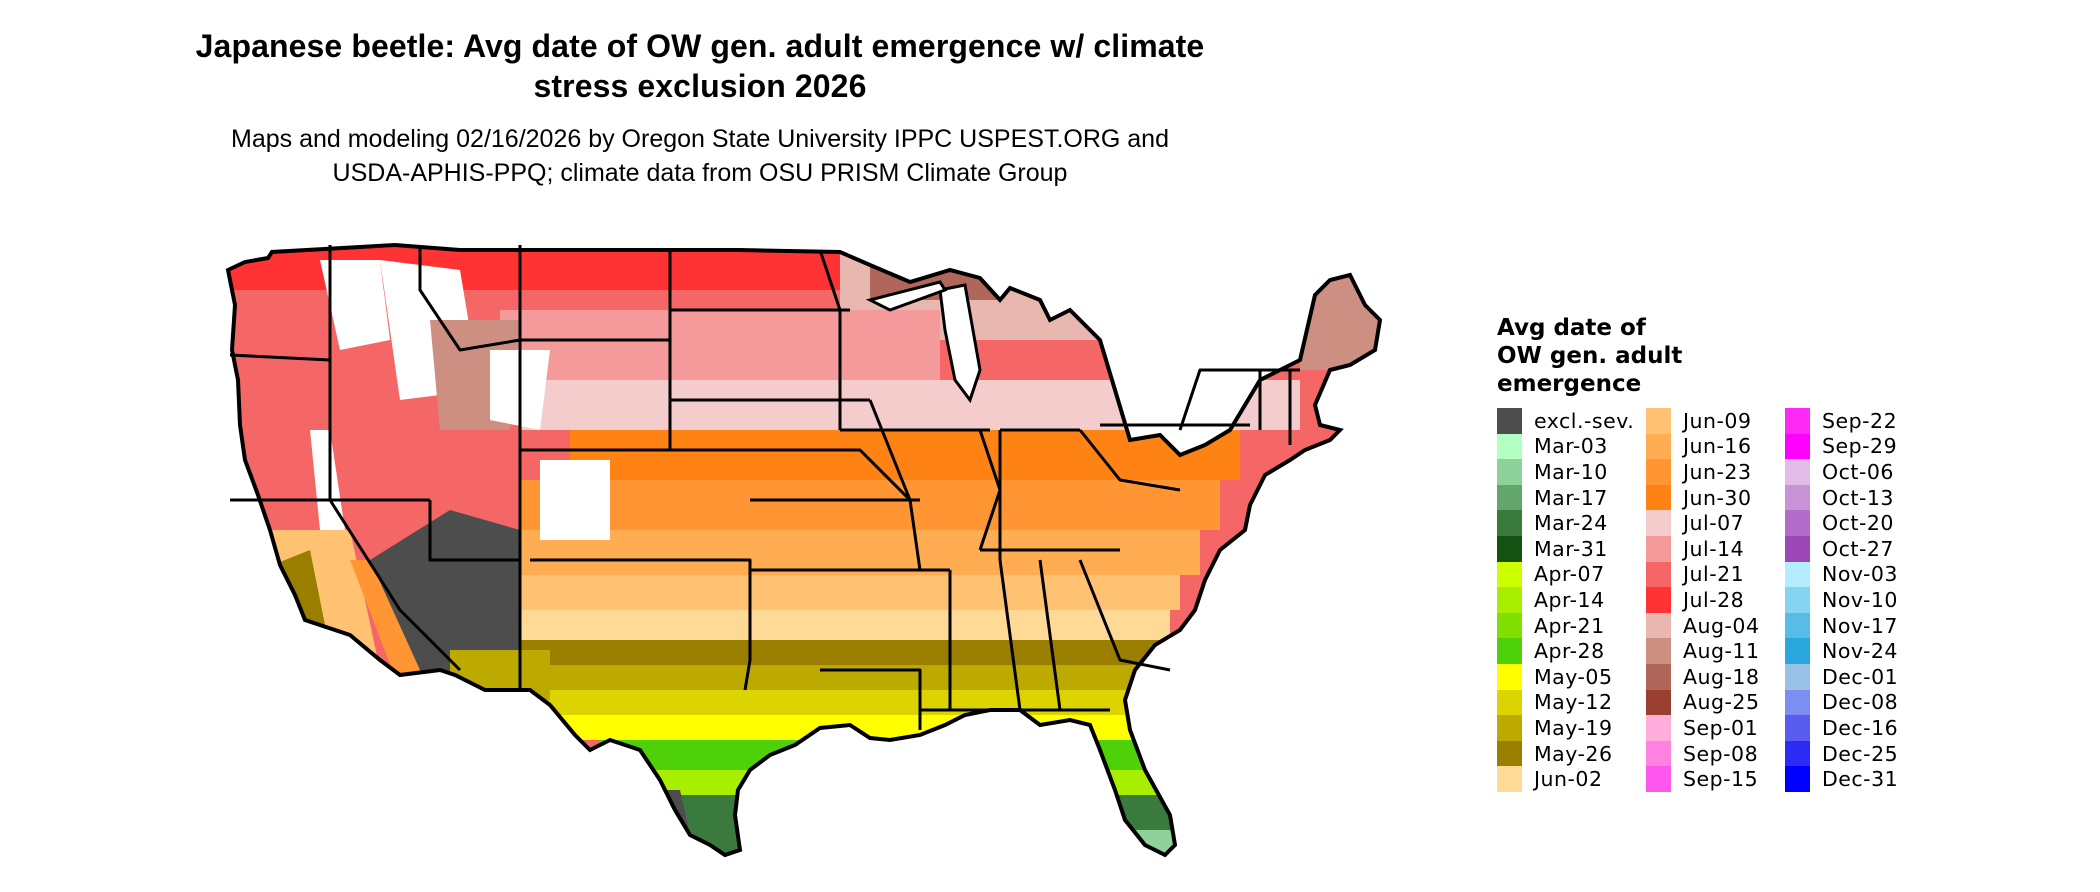 Image resolution: width=2100 pixels, height=892 pixels. Describe the element at coordinates (1571, 328) in the screenshot. I see `legend-title-line: Avg date of` at that location.